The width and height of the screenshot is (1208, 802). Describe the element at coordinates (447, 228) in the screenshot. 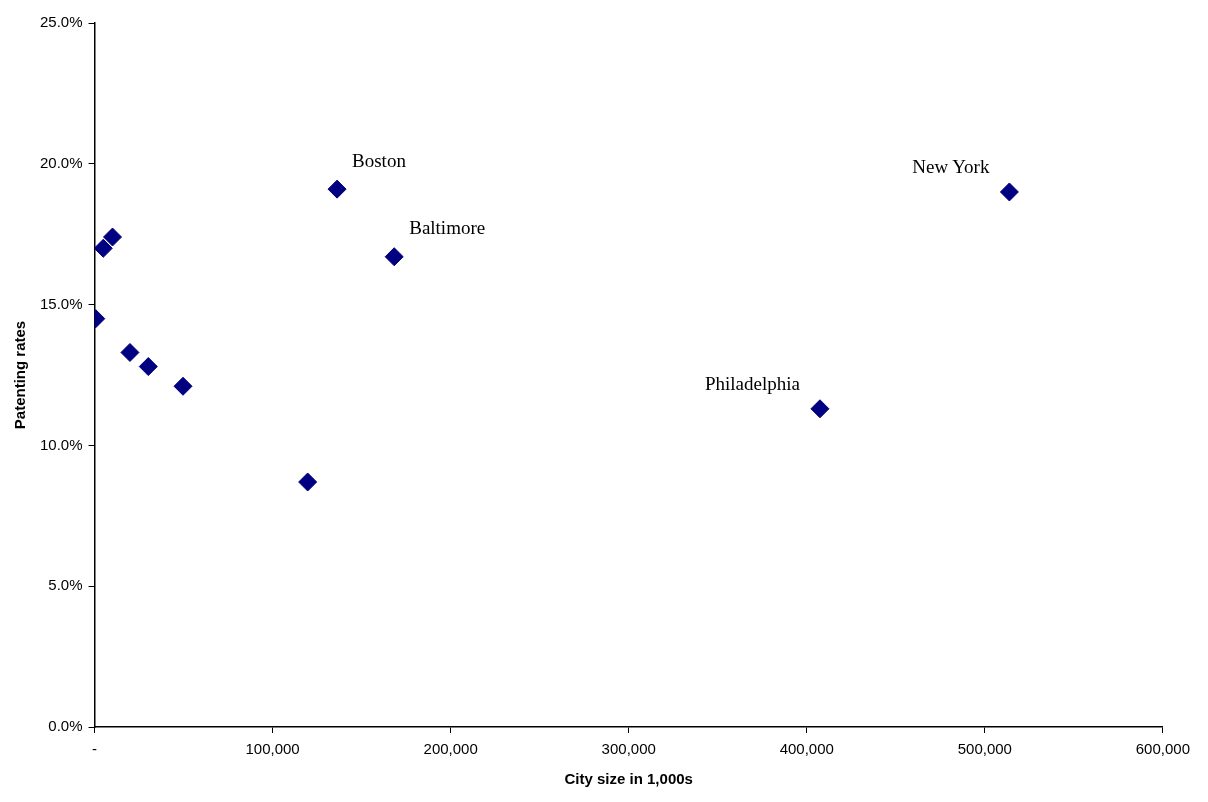

I see `annotation: Baltimore` at that location.